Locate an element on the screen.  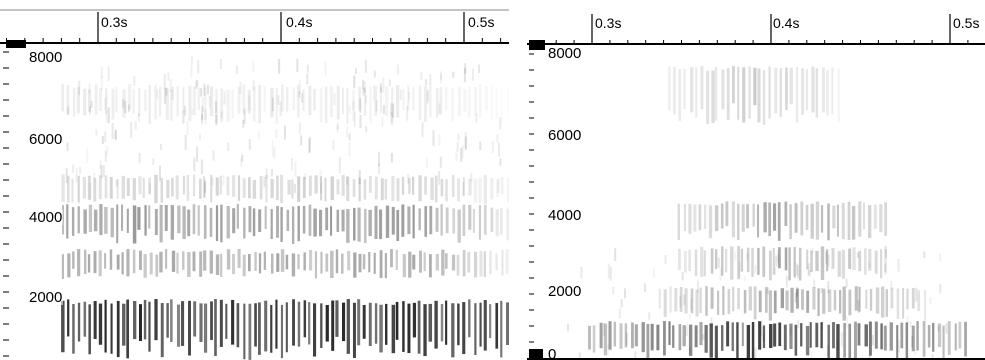
bottom-cursor-marker is located at coordinates (536, 354).